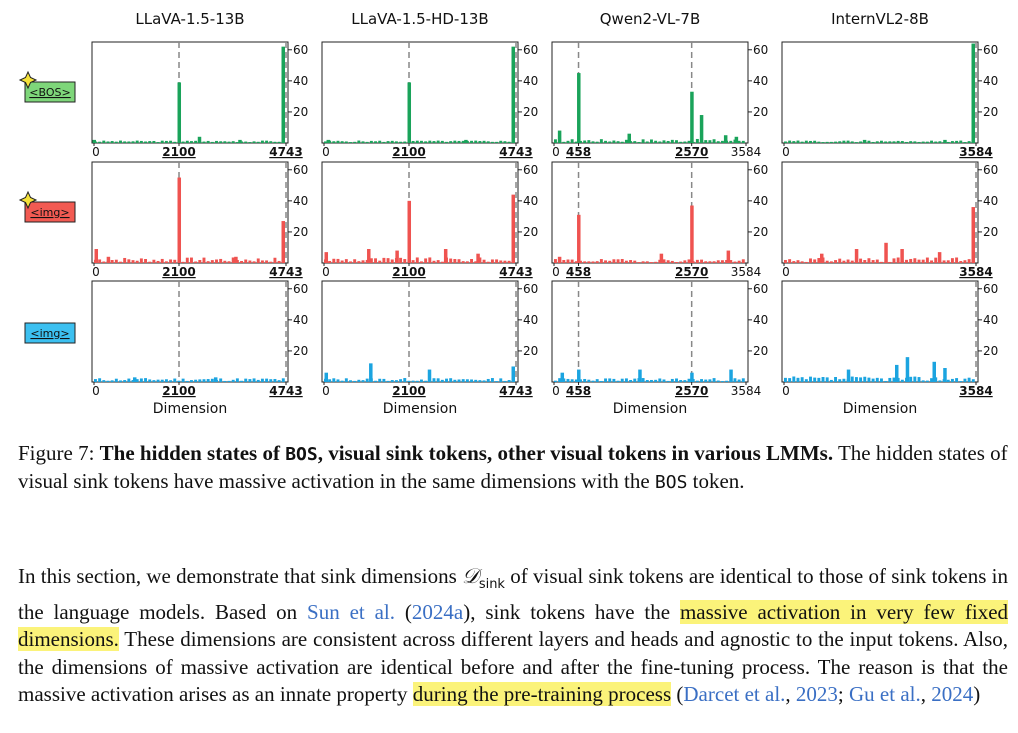 The width and height of the screenshot is (1018, 733). What do you see at coordinates (285, 272) in the screenshot?
I see `x-tick-label: 4743` at bounding box center [285, 272].